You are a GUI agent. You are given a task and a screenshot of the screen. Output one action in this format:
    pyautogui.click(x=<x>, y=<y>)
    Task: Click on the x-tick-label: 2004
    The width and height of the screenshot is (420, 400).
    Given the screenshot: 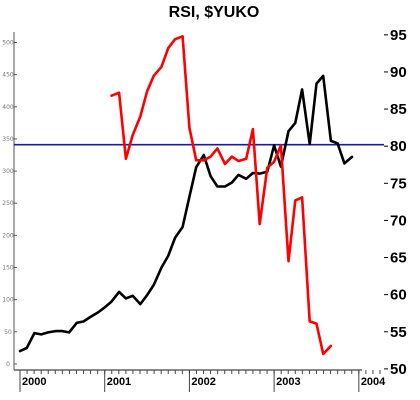 What is the action you would take?
    pyautogui.click(x=373, y=382)
    